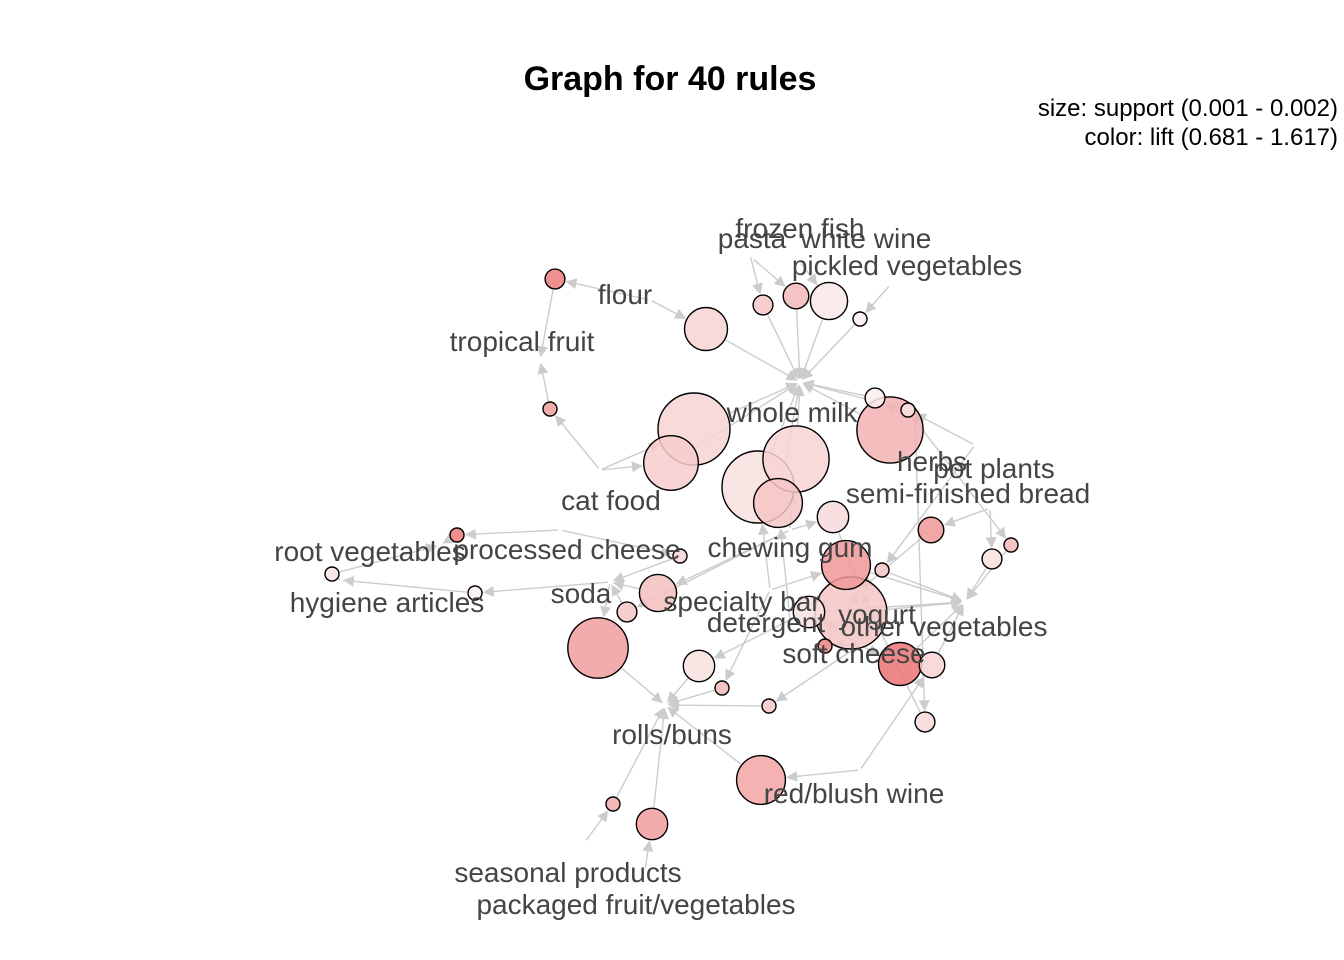 This screenshot has height=960, width=1344. I want to click on rule-node-r17, so click(332, 574).